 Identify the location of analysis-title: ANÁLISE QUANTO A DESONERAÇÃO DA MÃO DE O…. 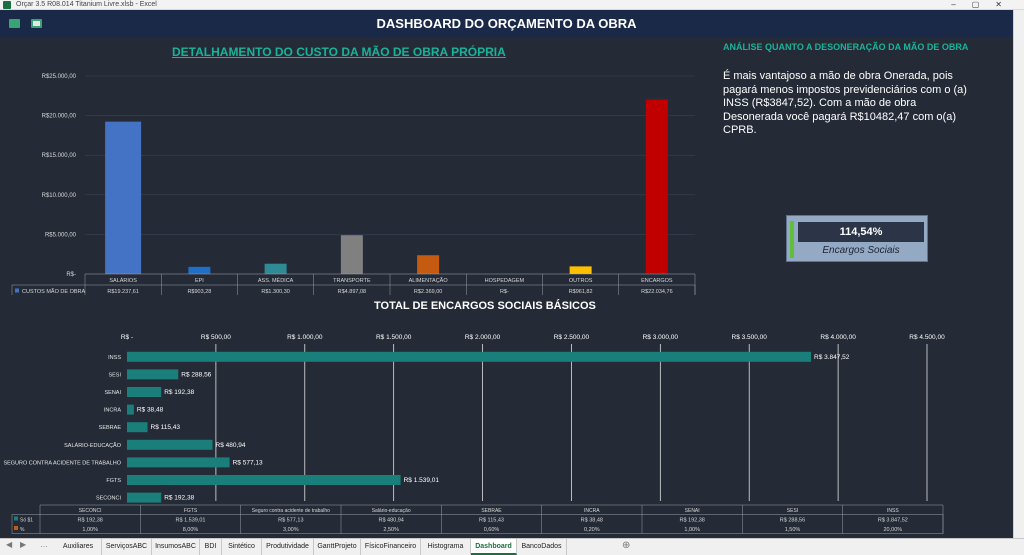
(846, 47).